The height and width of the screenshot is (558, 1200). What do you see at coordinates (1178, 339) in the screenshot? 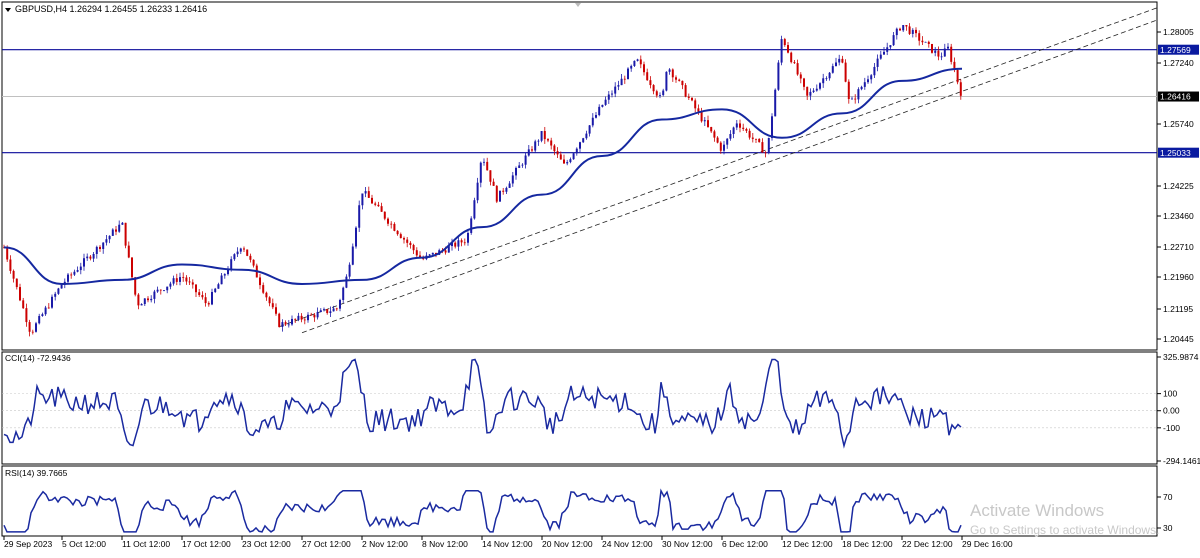
I see `price-tick-label: 1.20445` at bounding box center [1178, 339].